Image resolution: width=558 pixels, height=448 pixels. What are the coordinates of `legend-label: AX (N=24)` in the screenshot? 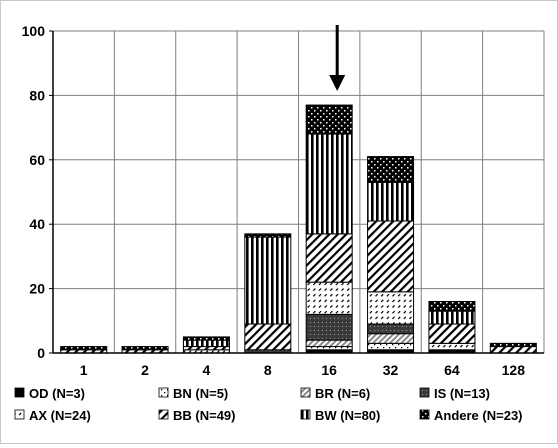 It's located at (60, 415).